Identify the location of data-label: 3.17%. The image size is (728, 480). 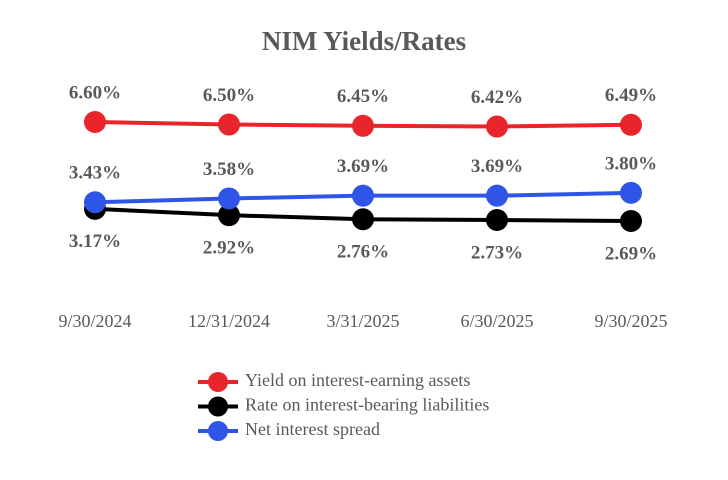
(95, 241).